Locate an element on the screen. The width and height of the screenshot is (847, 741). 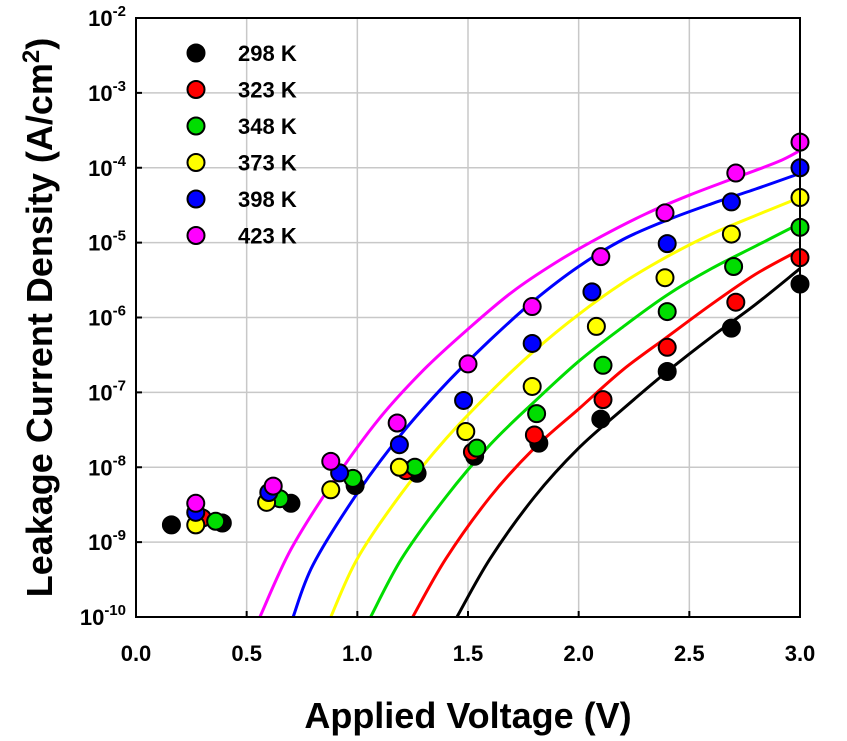
y-tick-label: 10⁻⁶ is located at coordinates (107, 317).